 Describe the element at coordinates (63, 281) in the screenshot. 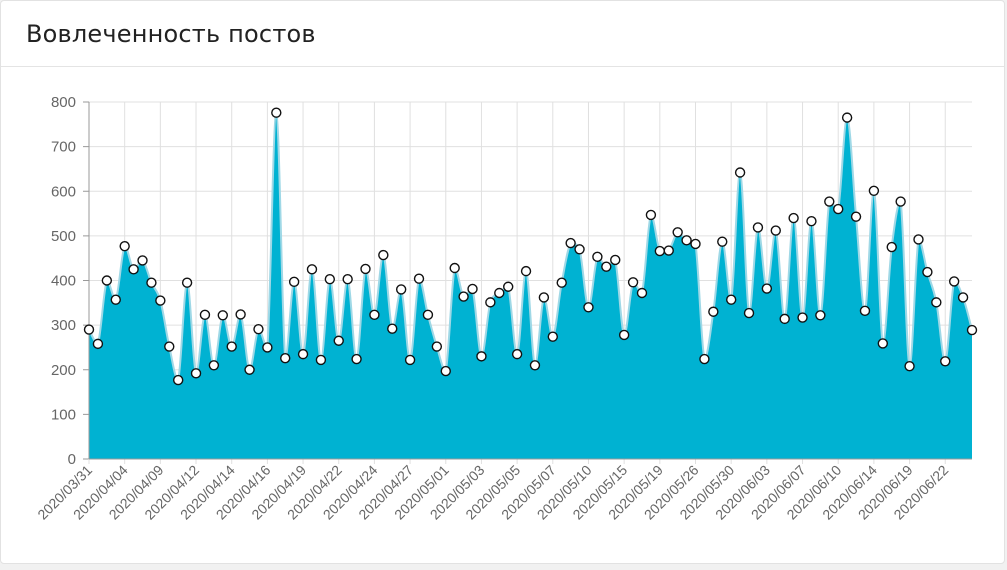

I see `y-tick-label: 400` at that location.